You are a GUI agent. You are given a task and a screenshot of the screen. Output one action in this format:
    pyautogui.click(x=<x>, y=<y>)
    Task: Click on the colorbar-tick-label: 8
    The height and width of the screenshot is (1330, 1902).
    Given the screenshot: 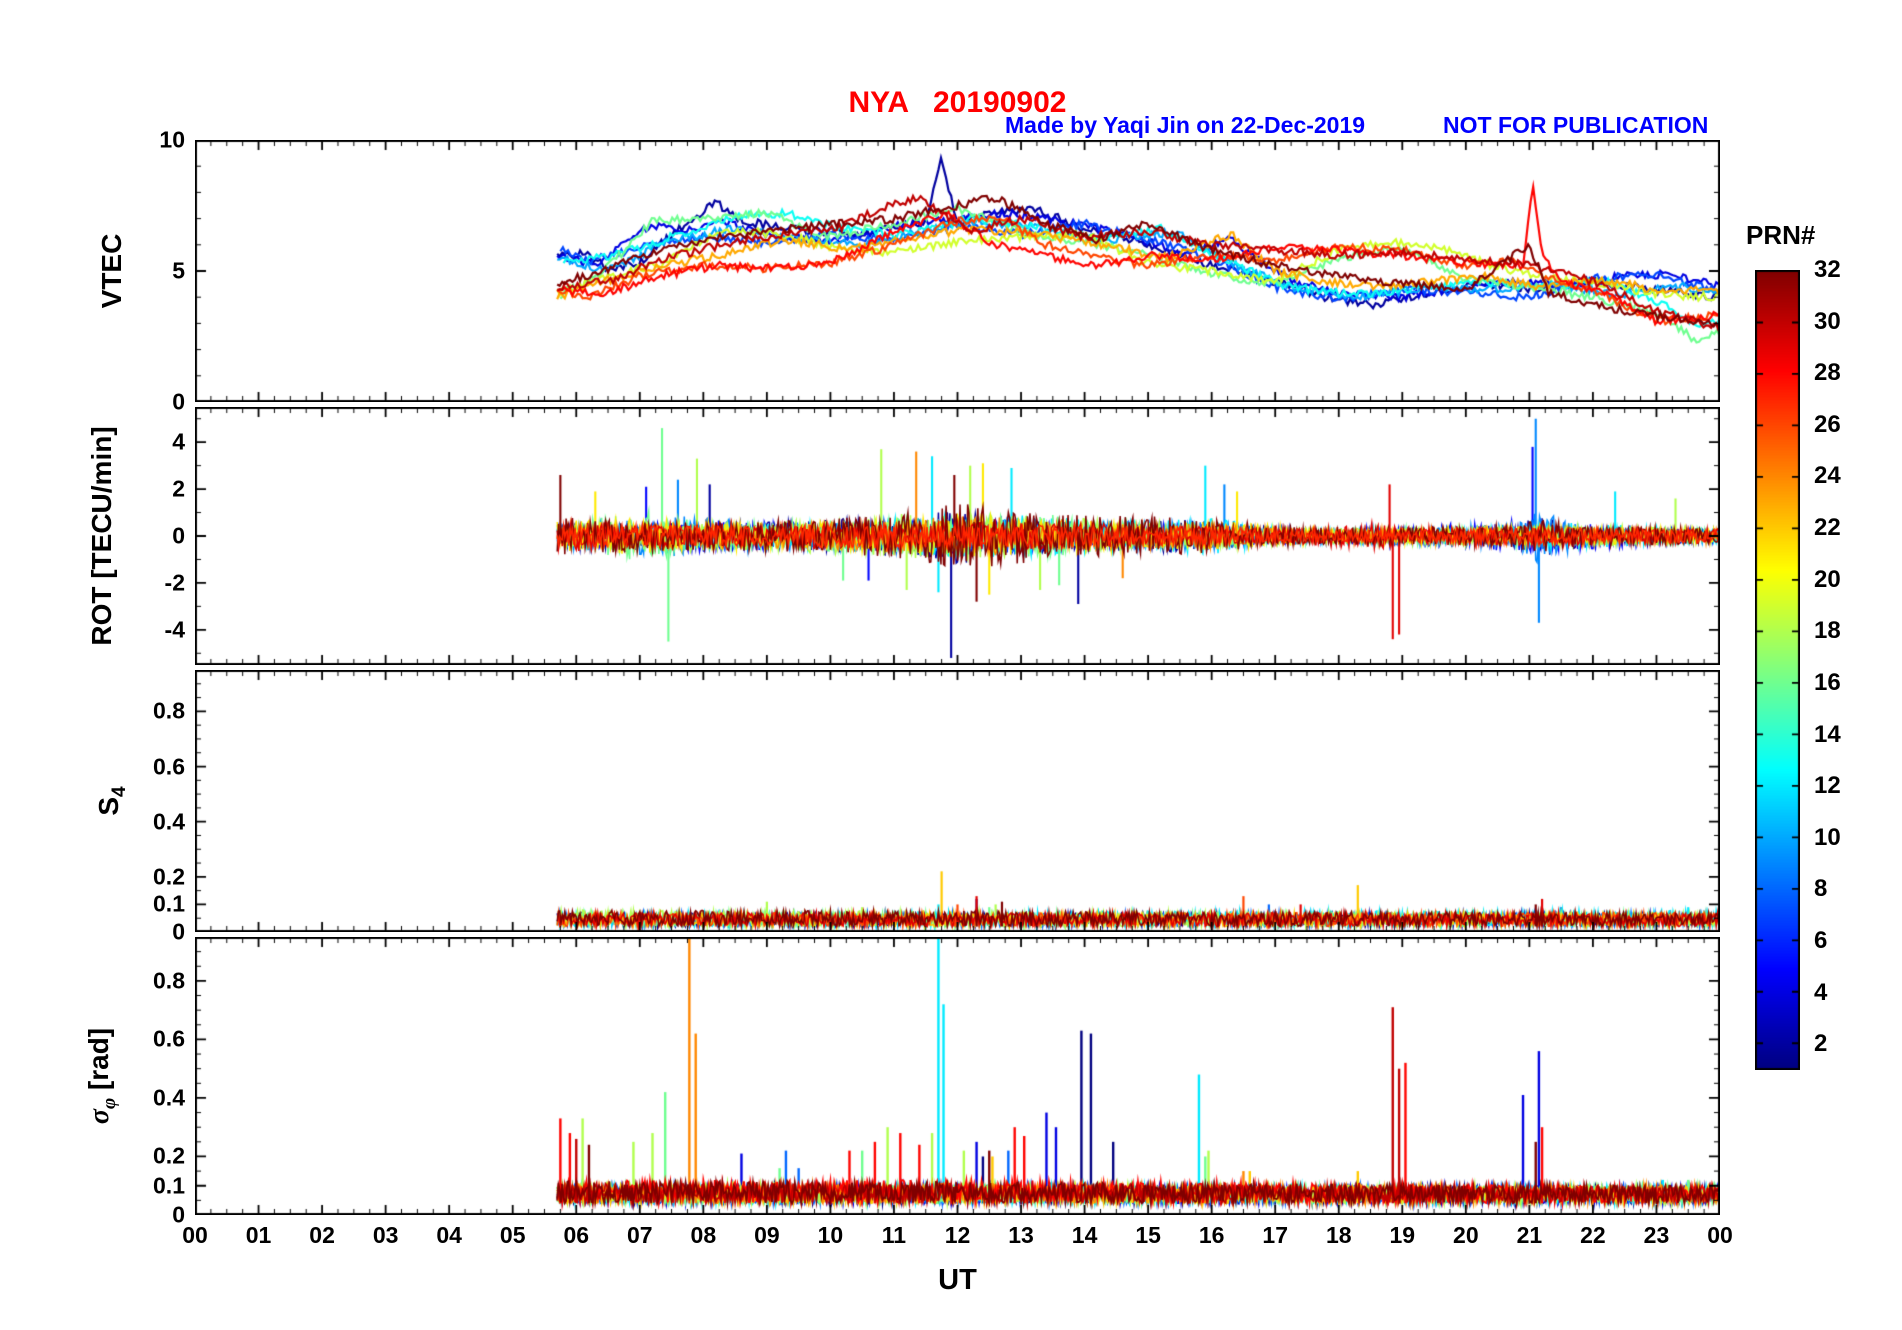 What is the action you would take?
    pyautogui.click(x=1821, y=889)
    